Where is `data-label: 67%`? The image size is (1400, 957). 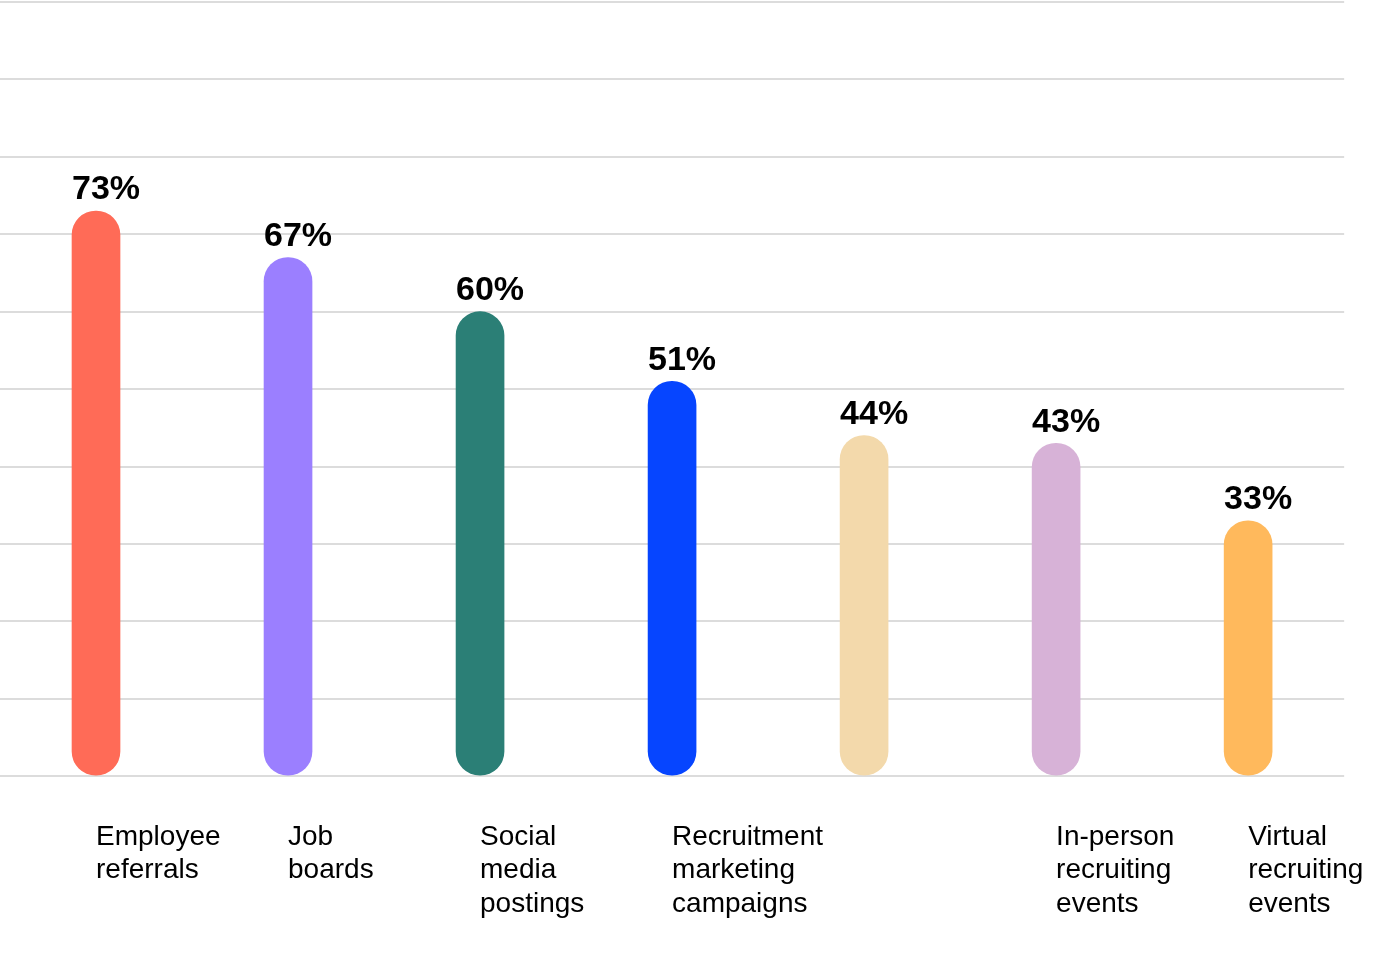 data-label: 67% is located at coordinates (298, 233).